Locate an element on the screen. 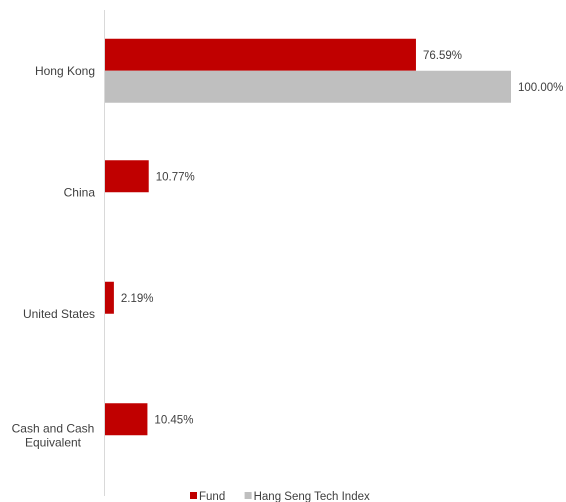 The height and width of the screenshot is (502, 566). category-label-cash-and-cash-equivalent: Cash and Cash Equivalent is located at coordinates (53, 435).